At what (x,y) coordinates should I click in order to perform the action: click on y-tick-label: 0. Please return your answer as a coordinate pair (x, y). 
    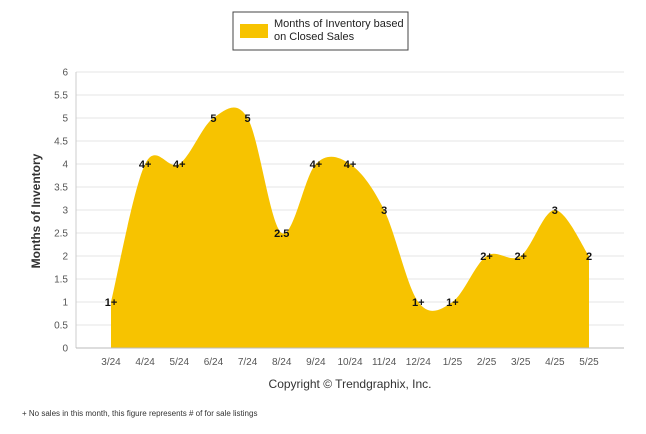
    Looking at the image, I should click on (65, 349).